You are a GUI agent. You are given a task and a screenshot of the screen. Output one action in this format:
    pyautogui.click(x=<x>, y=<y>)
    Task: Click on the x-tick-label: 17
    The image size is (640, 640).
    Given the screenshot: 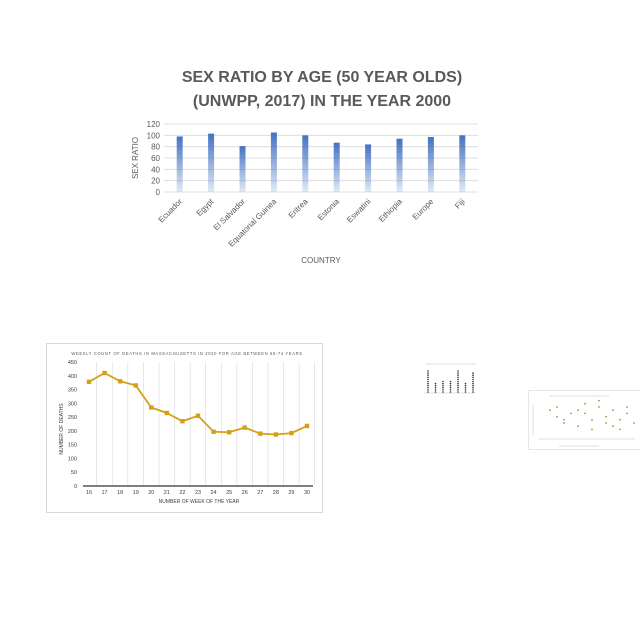 What is the action you would take?
    pyautogui.click(x=105, y=493)
    